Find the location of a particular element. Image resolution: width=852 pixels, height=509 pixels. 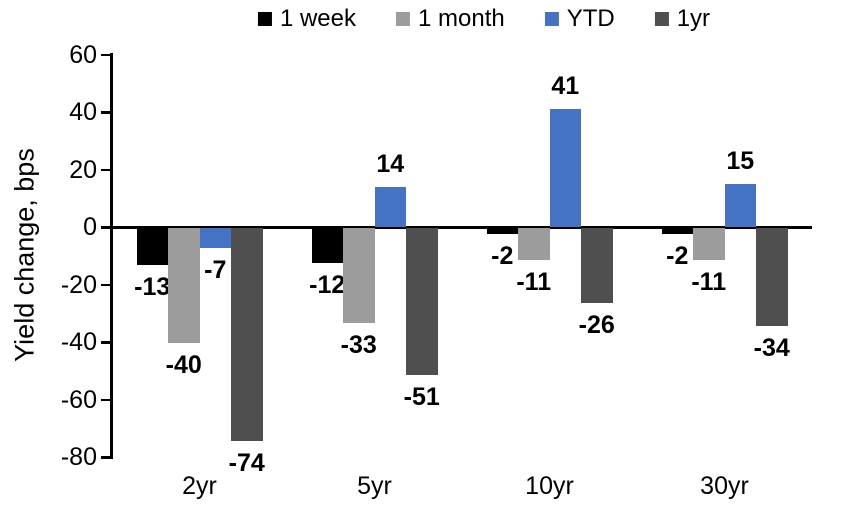

y-axis-tick-label: -80 is located at coordinates (78, 457).